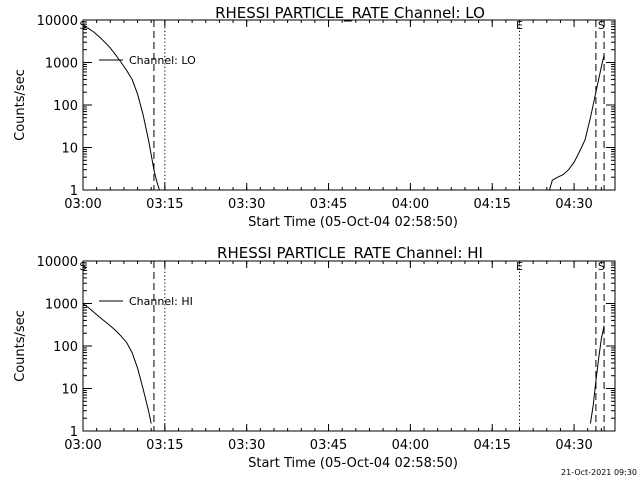 This screenshot has width=640, height=484. What do you see at coordinates (162, 60) in the screenshot?
I see `legend-label: Channel: LO` at bounding box center [162, 60].